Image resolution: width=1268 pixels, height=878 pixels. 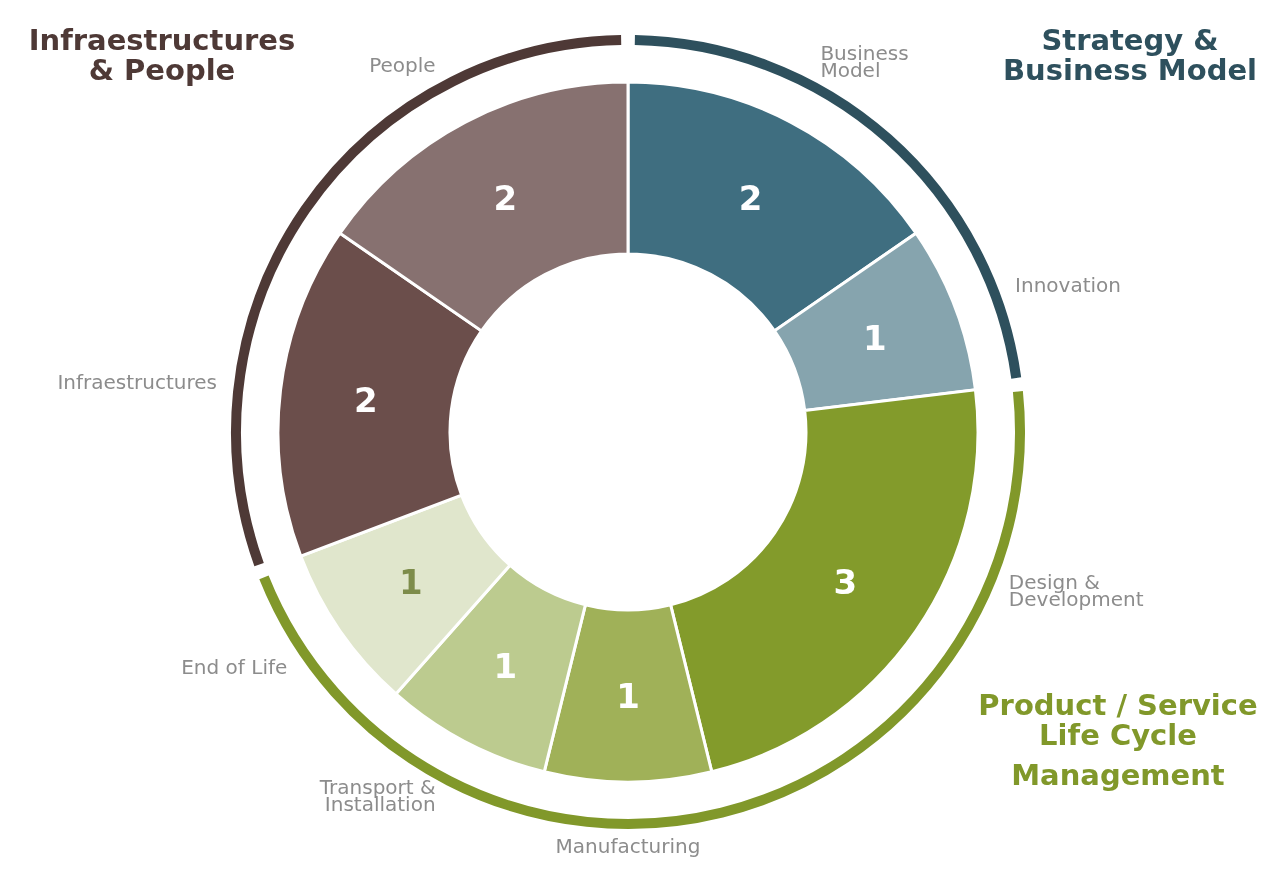 I want to click on text: Product / Service Life Cycle Management, so click(x=1118, y=740).